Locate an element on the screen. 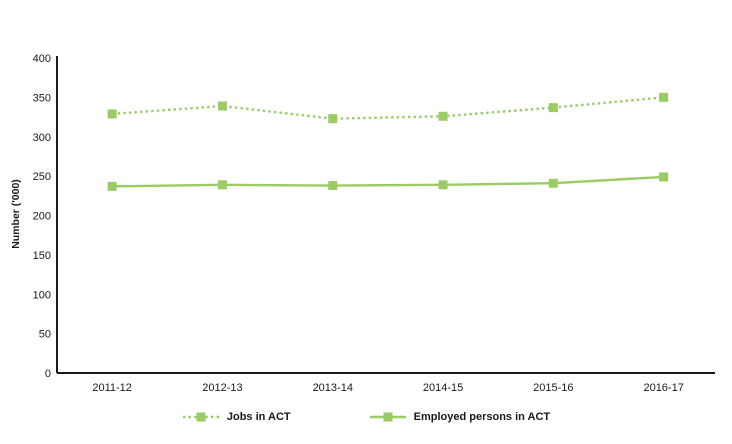  y-tick-label: 100 is located at coordinates (42, 295).